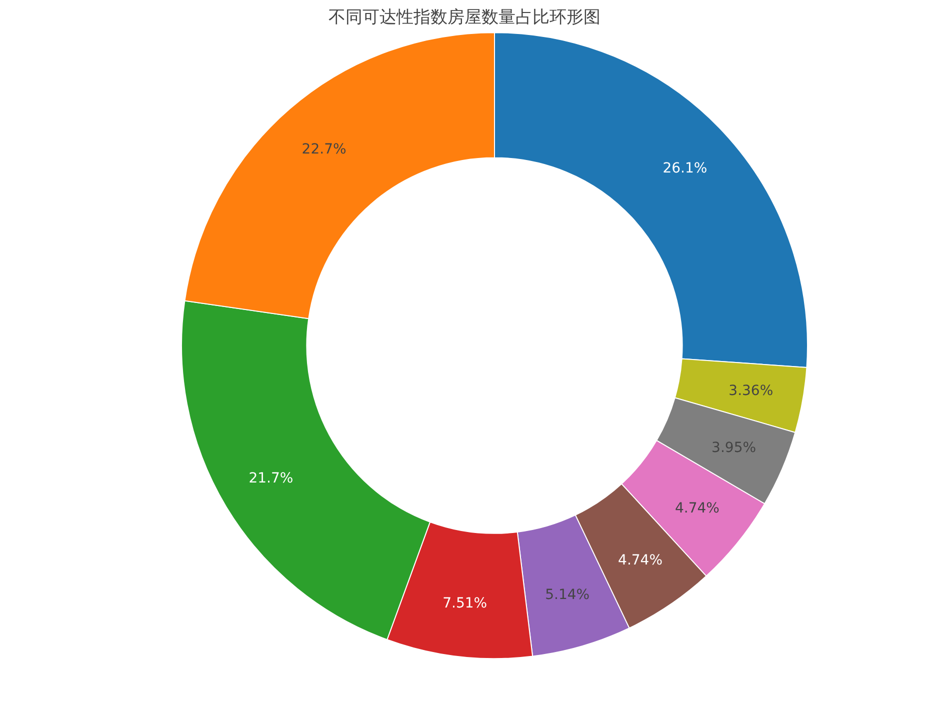 This screenshot has width=928, height=703. I want to click on data-label: 21.7%, so click(271, 478).